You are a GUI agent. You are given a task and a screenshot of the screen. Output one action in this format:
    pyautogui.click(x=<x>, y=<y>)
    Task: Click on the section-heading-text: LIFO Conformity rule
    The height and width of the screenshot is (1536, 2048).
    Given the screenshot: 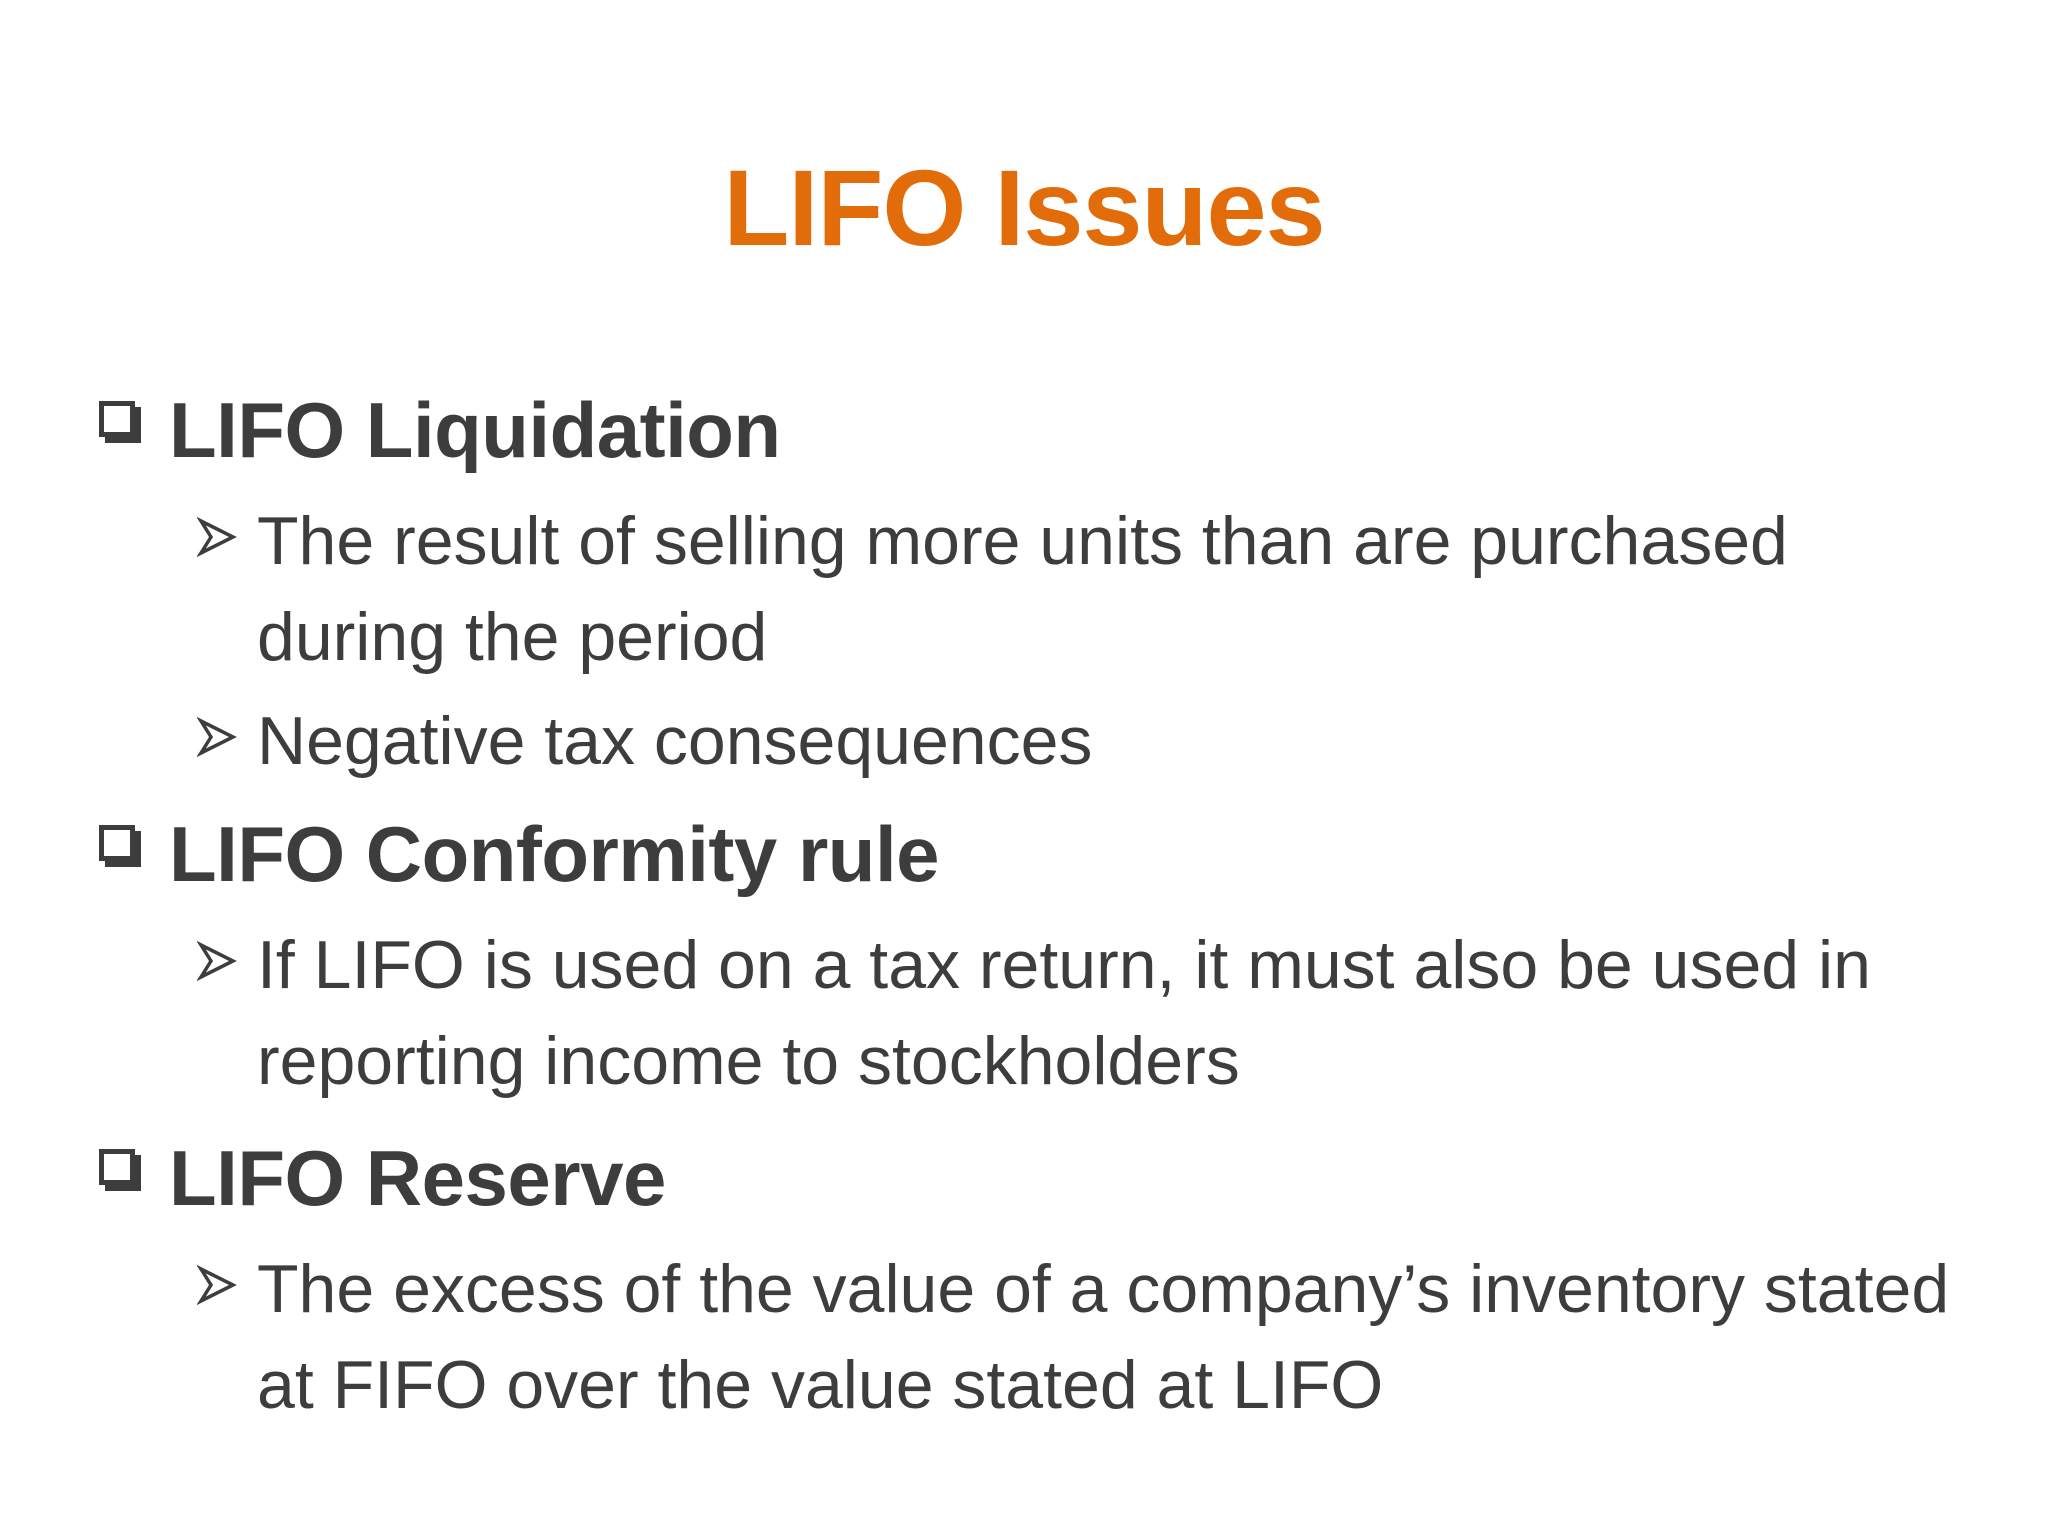 What is the action you would take?
    pyautogui.click(x=554, y=854)
    